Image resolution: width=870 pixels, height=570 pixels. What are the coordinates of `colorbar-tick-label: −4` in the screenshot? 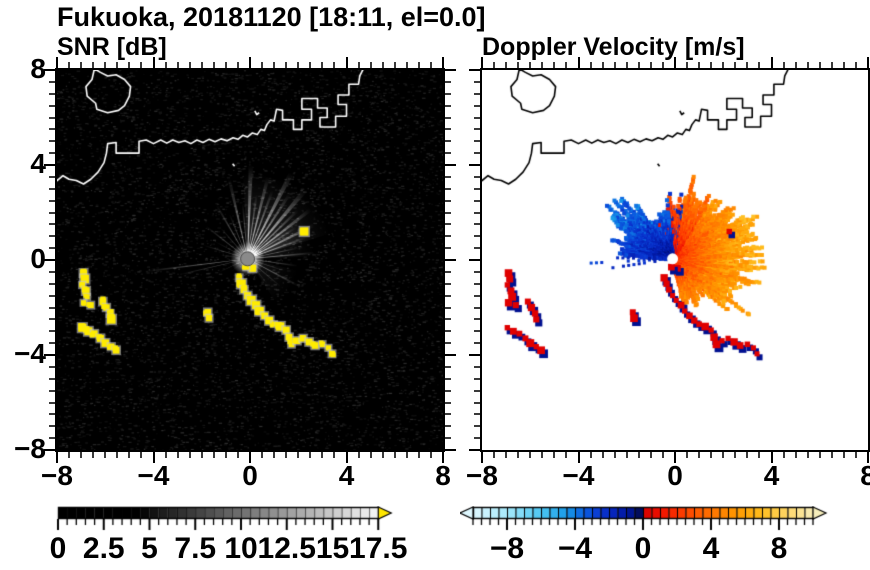 It's located at (575, 548).